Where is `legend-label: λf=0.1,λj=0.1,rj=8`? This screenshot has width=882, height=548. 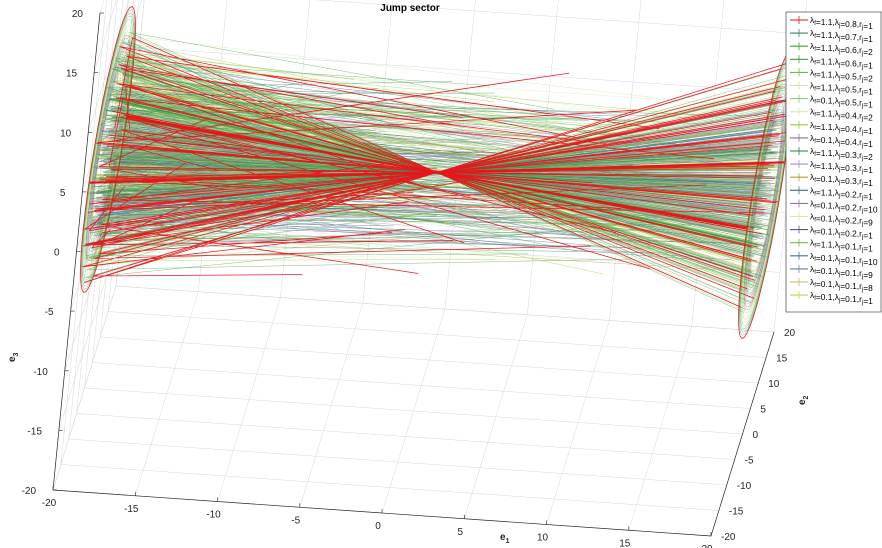 legend-label: λf=0.1,λj=0.1,rj=8 is located at coordinates (841, 285).